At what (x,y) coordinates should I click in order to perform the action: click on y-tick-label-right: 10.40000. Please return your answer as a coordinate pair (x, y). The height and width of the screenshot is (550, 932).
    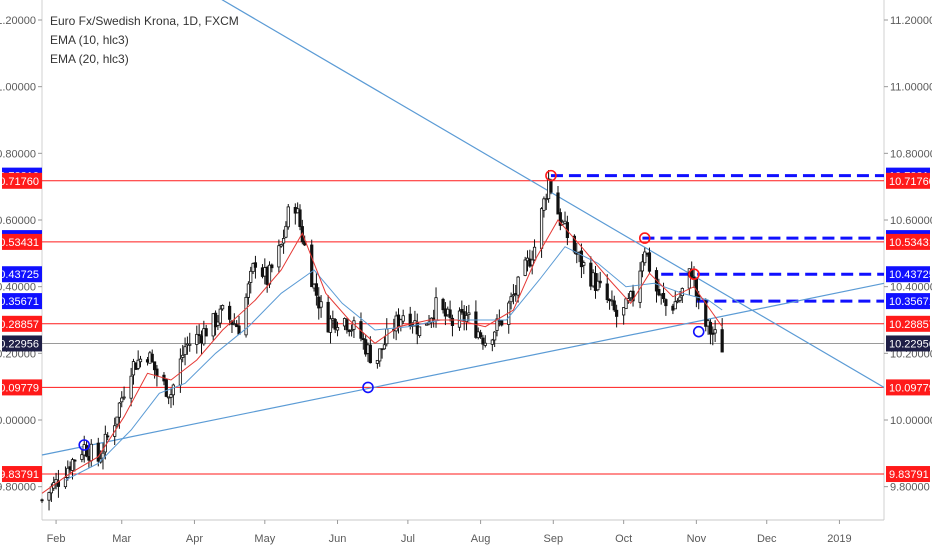
    Looking at the image, I should click on (911, 288).